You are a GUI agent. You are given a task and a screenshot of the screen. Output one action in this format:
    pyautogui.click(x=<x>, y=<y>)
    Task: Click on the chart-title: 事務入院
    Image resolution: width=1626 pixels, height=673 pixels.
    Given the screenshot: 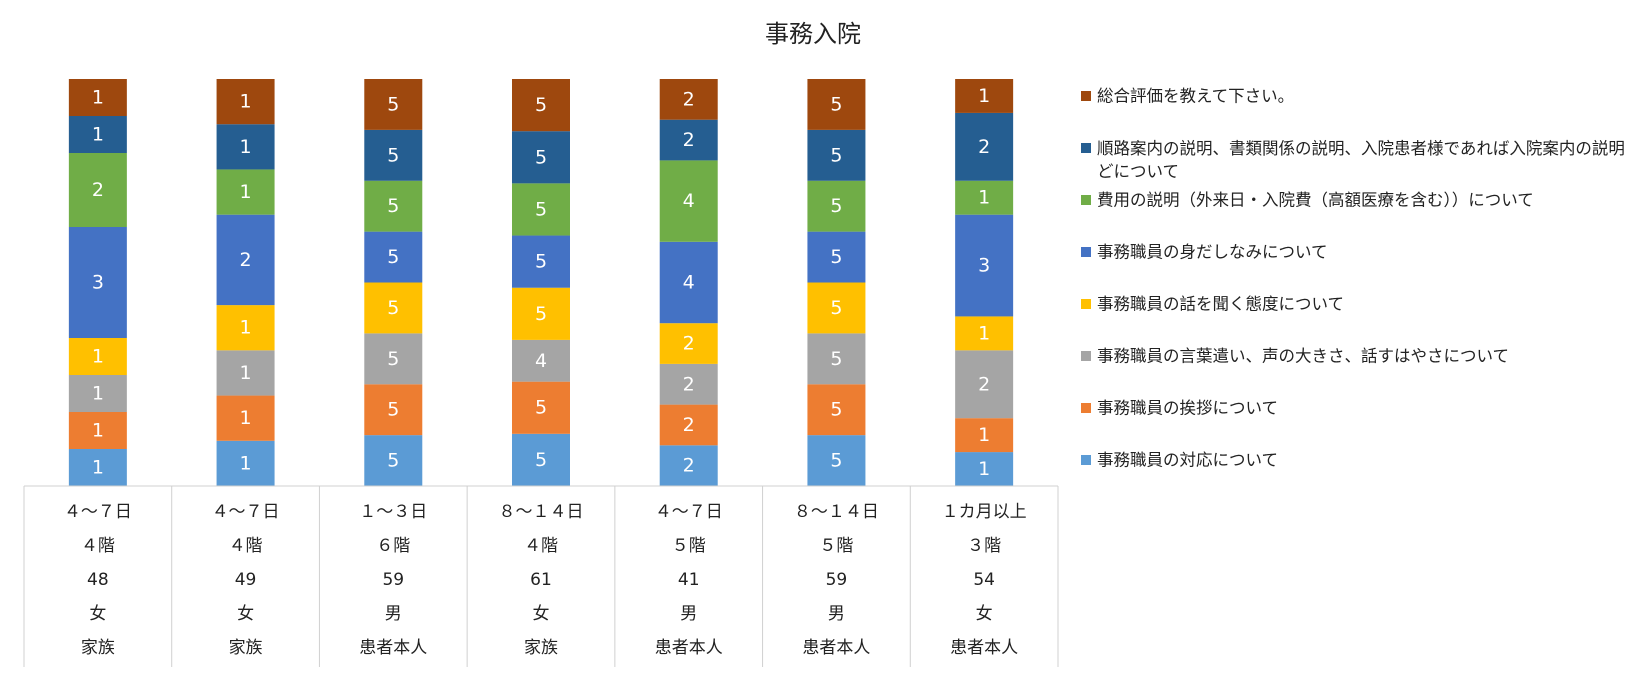 What is the action you would take?
    pyautogui.click(x=813, y=34)
    